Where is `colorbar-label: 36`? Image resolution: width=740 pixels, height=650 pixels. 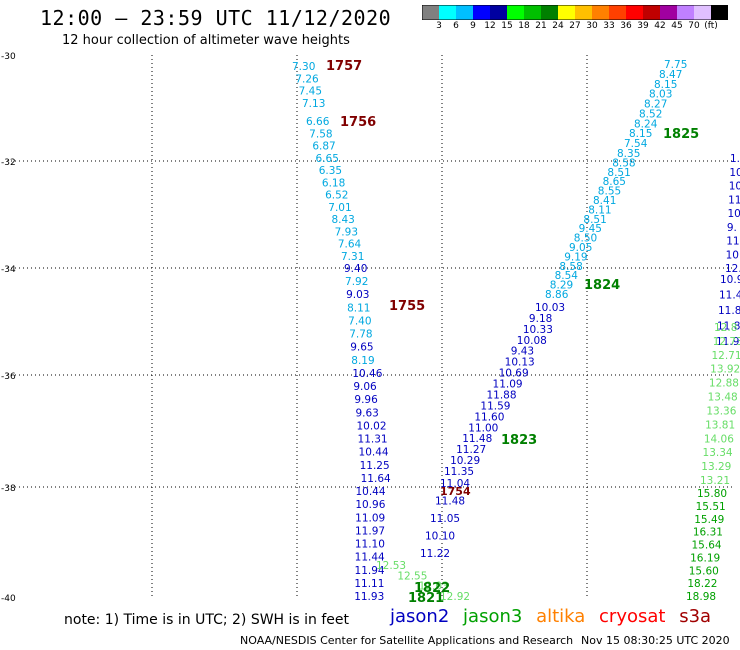
colorbar-label: 36 is located at coordinates (626, 26).